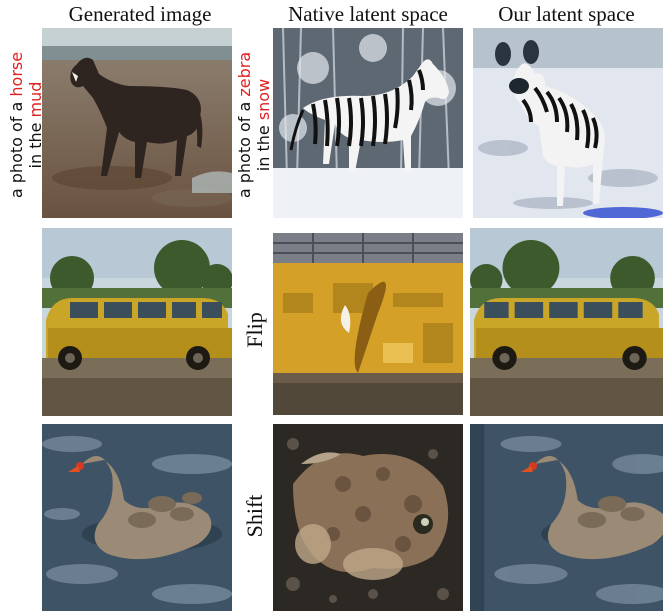 The width and height of the screenshot is (663, 611). I want to click on prompt-zebra-snow: a photo of a zebra in the snow, so click(254, 125).